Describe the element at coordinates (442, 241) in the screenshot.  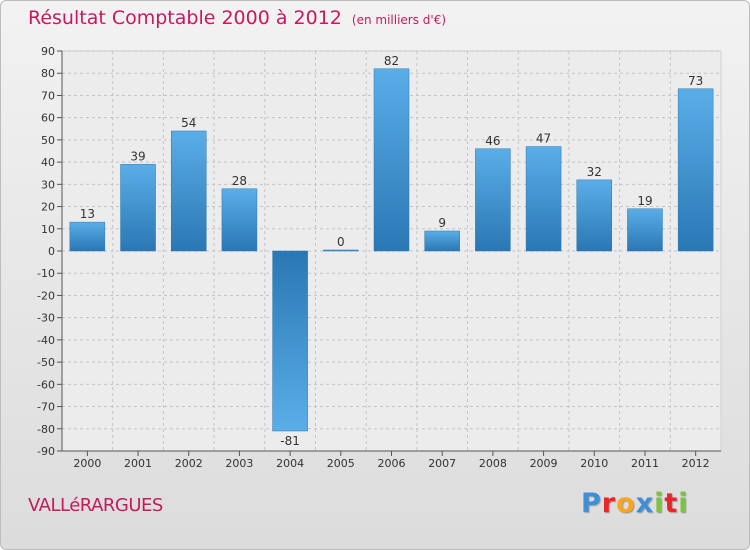
I see `bar-2007` at that location.